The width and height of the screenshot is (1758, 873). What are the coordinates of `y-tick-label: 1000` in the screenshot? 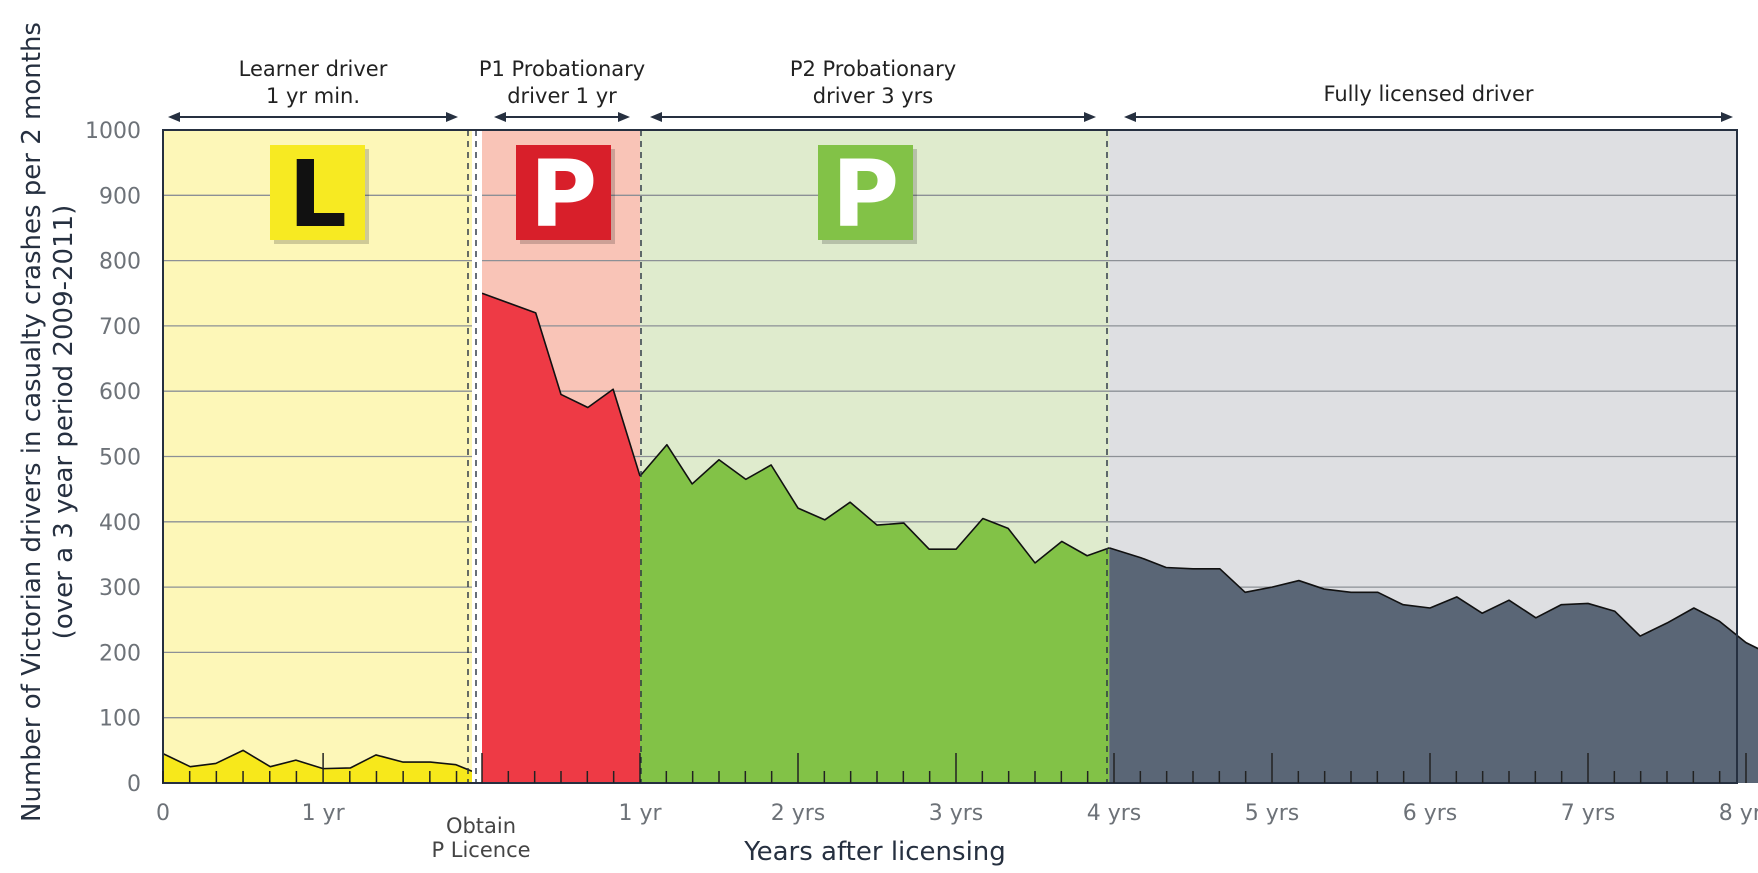 It's located at (113, 131).